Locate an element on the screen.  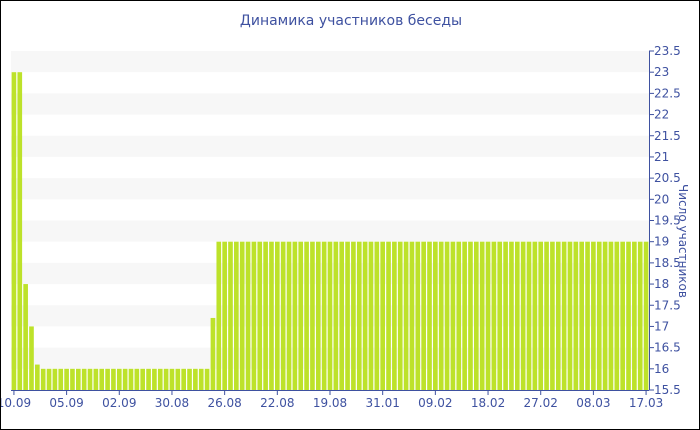
x-tick-label: 26.08 is located at coordinates (224, 403).